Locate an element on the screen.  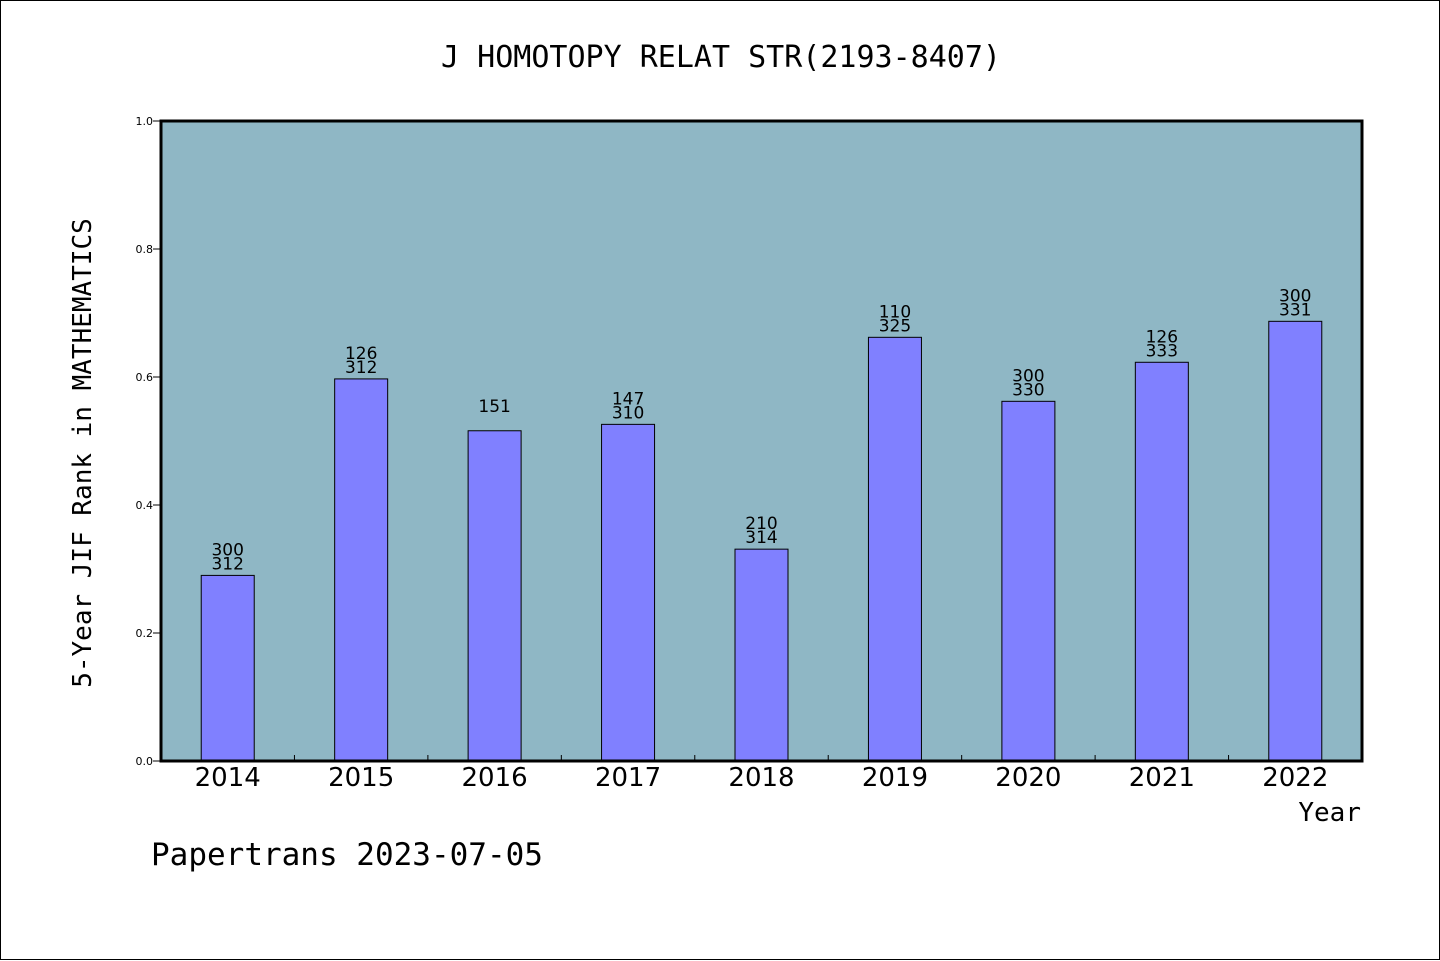
bar-data-label: 210 is located at coordinates (761, 524).